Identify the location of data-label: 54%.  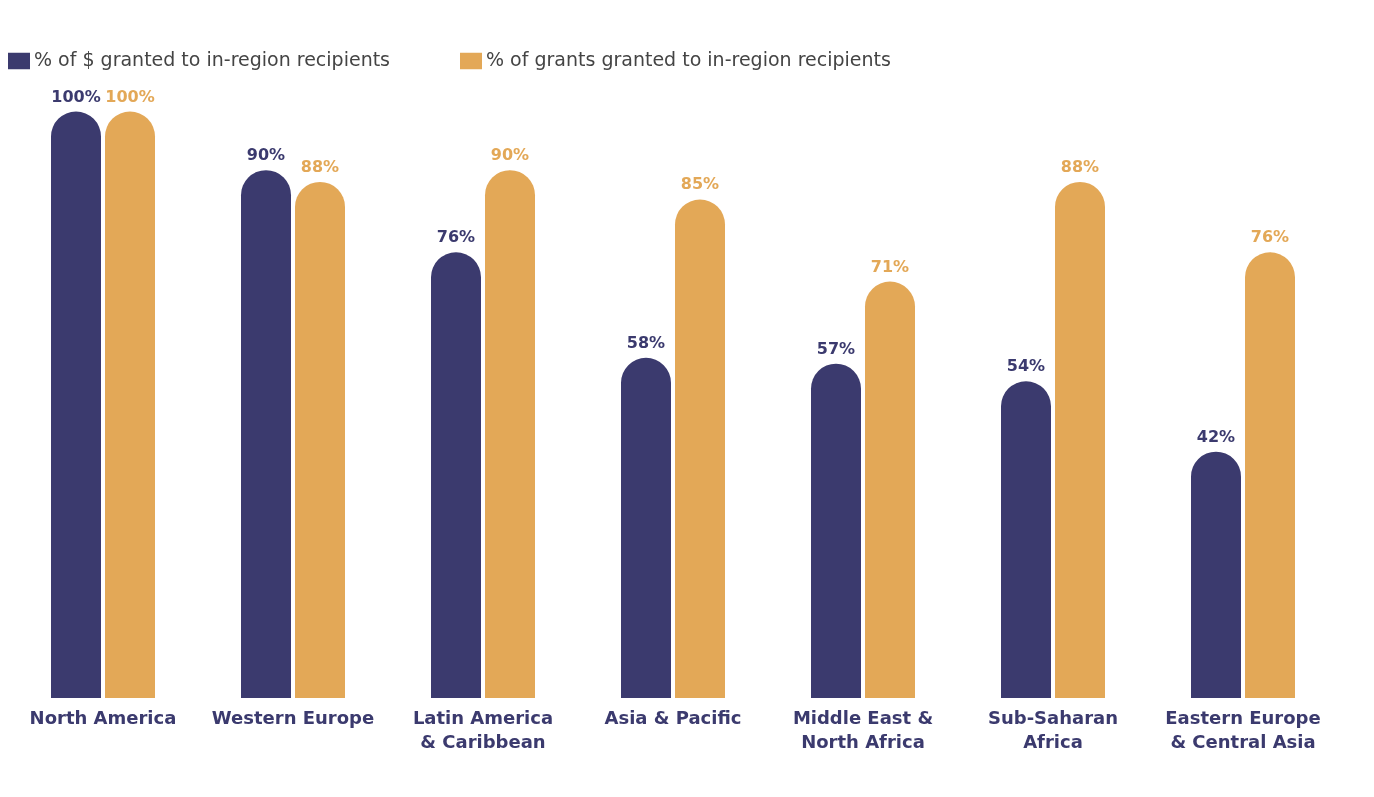
(1026, 366).